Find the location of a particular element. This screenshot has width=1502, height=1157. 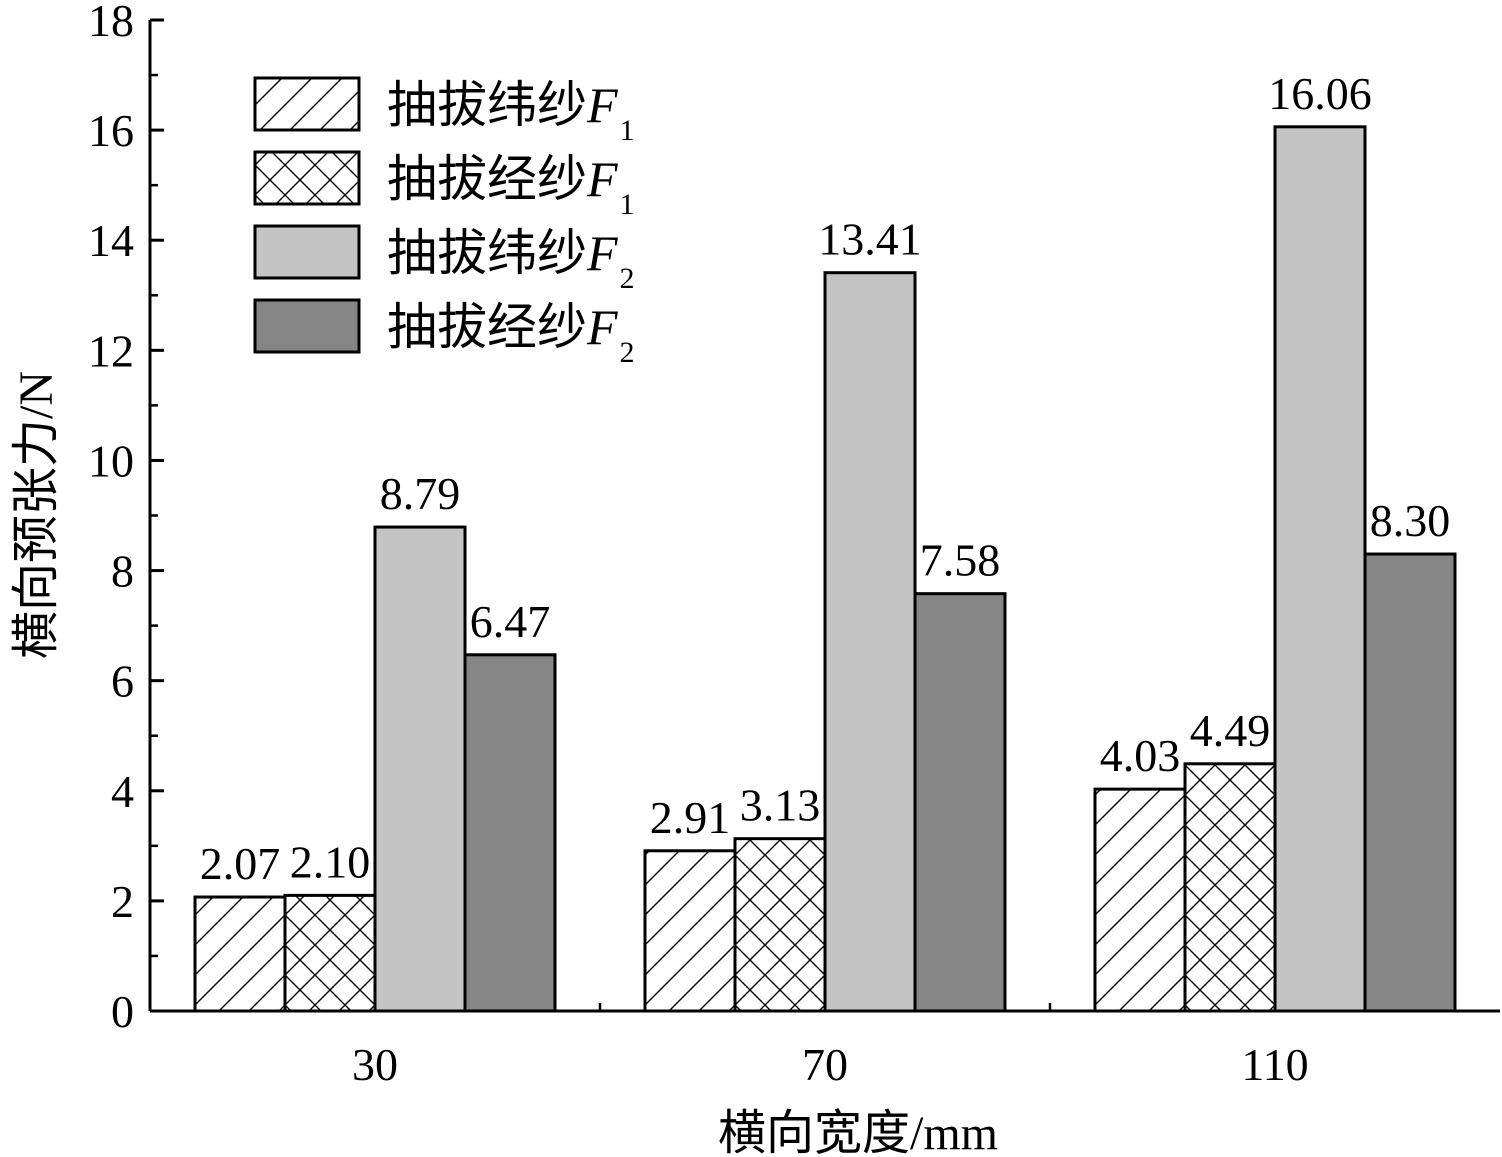

data-label: 4.49 is located at coordinates (1230, 730).